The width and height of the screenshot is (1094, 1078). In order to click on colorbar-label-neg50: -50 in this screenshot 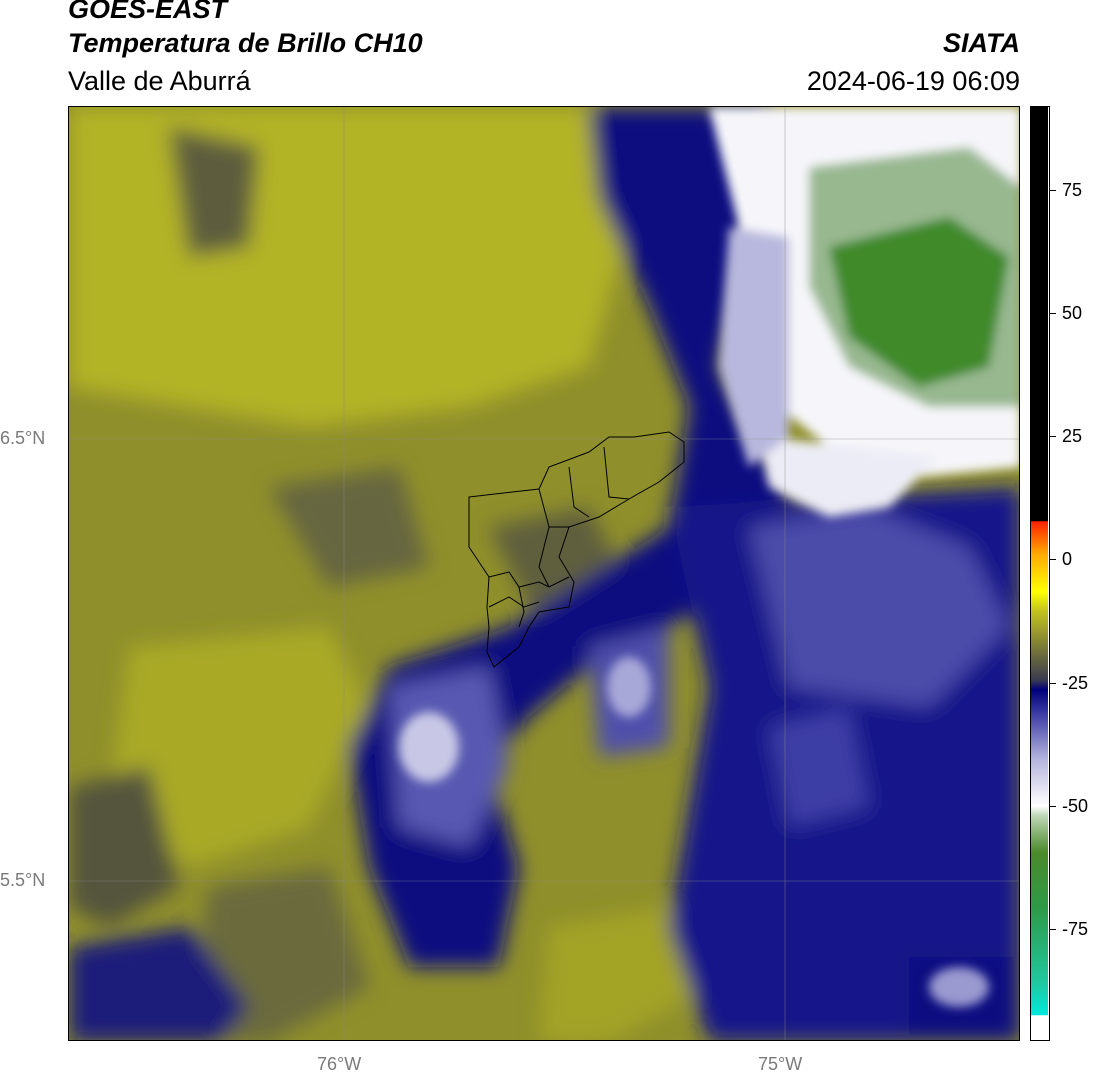, I will do `click(1075, 806)`.